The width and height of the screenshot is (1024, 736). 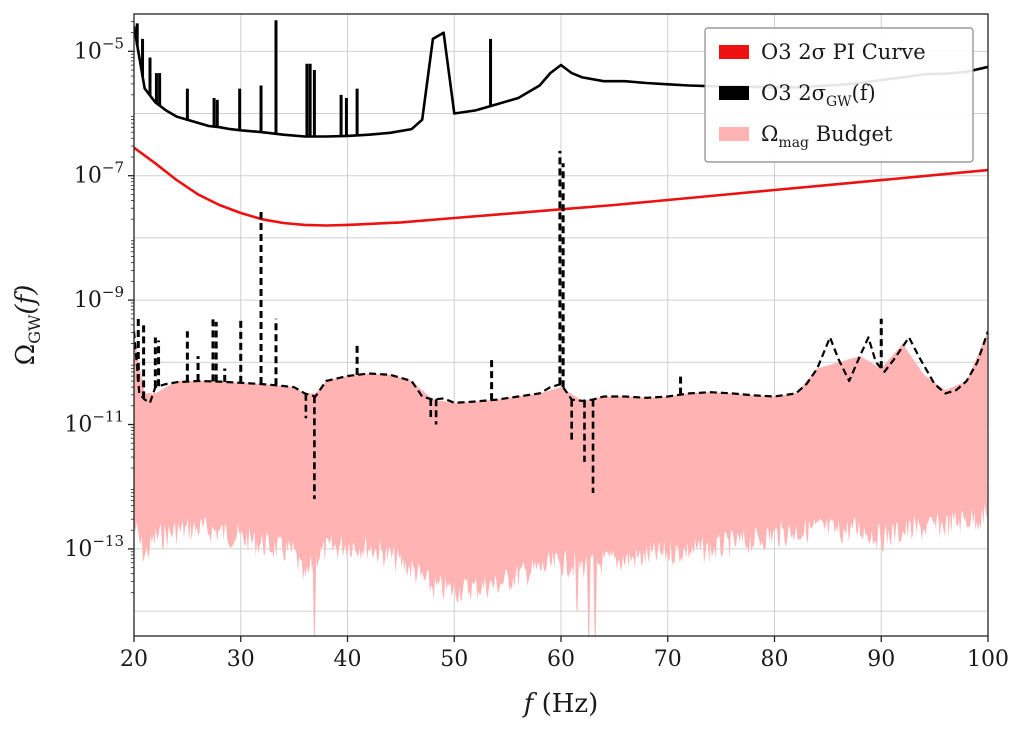 I want to click on x-tick-label: 100, so click(x=988, y=659).